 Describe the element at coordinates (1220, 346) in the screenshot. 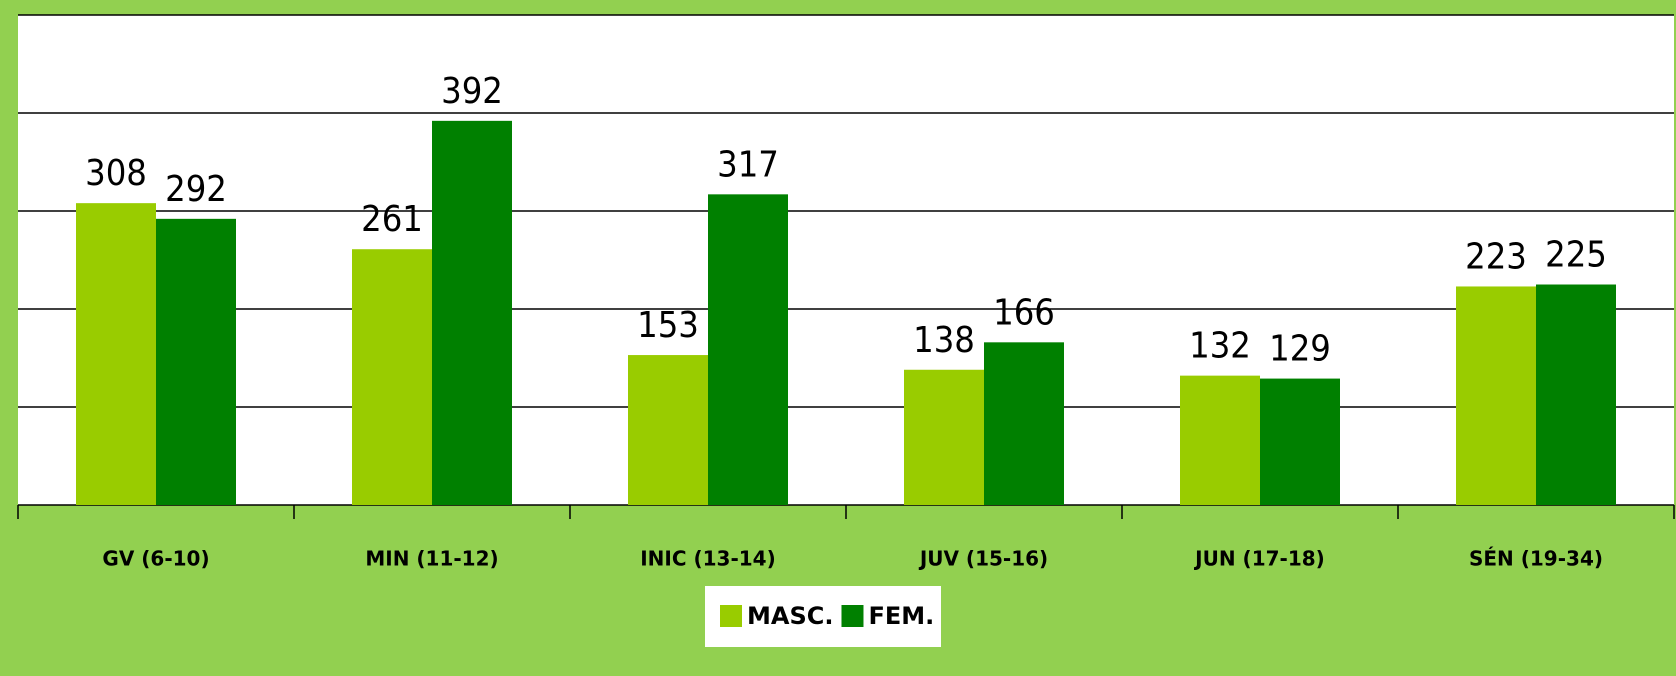

I see `data-label: 132` at that location.